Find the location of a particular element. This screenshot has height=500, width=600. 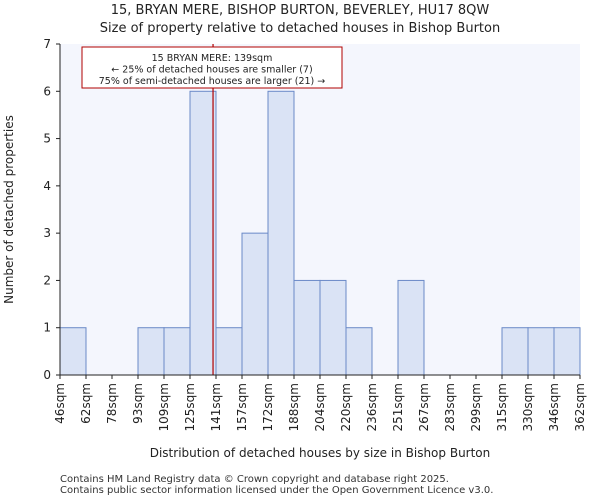

bar-141sqm is located at coordinates (229, 351).